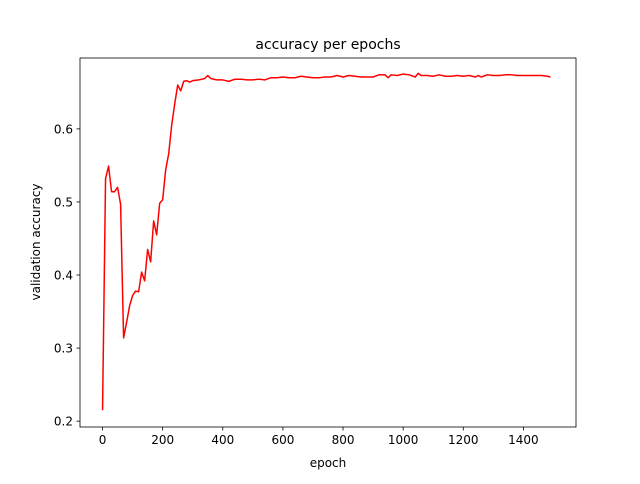 The width and height of the screenshot is (640, 484). Describe the element at coordinates (282, 440) in the screenshot. I see `x-tick-label: 600` at that location.